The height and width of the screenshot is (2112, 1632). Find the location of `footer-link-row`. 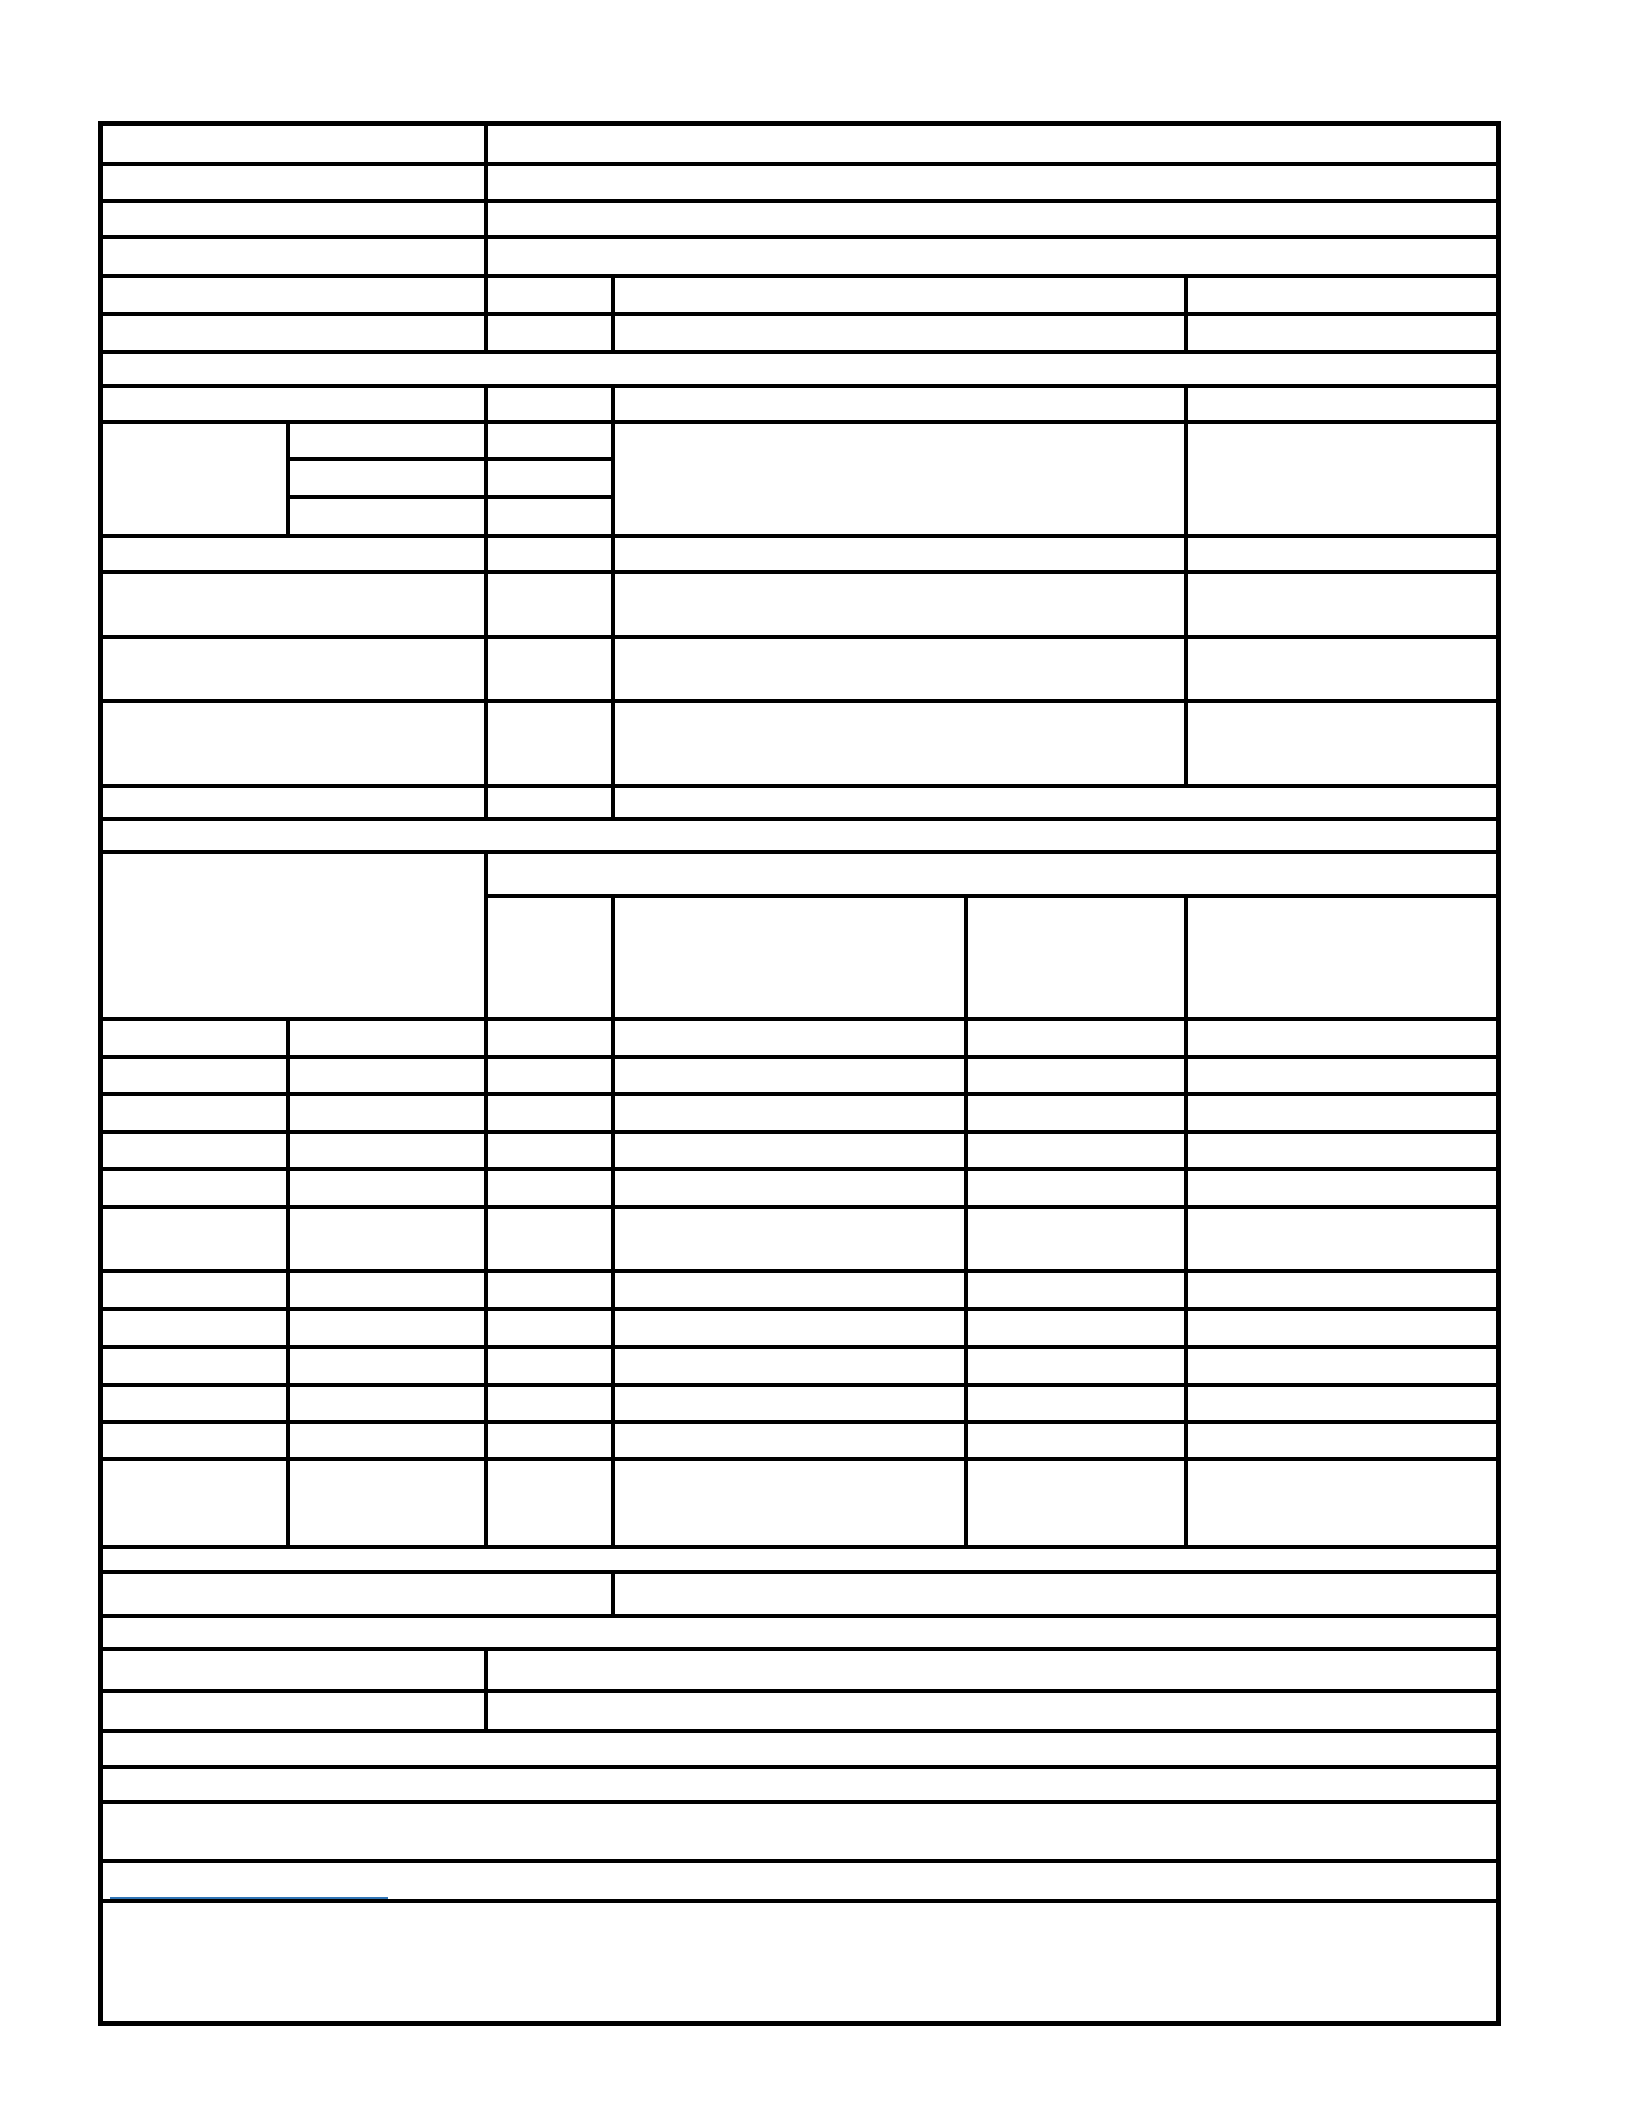

footer-link-row is located at coordinates (799, 1883).